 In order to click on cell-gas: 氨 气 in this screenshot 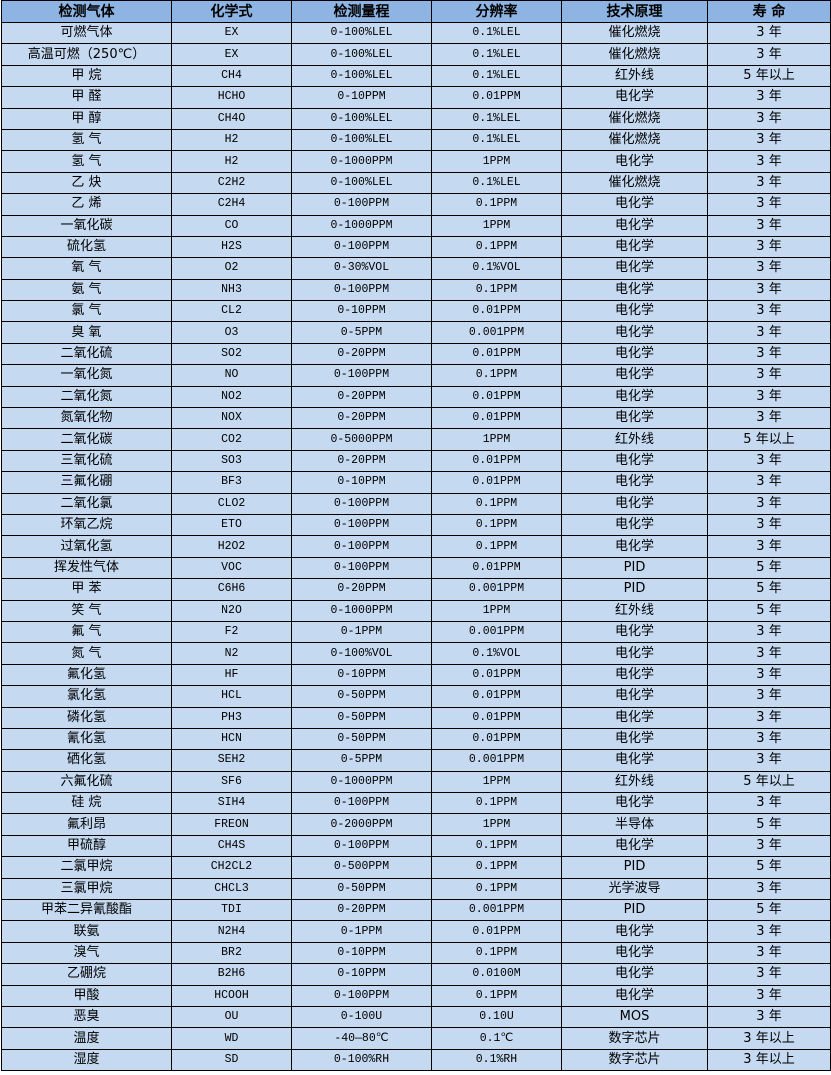, I will do `click(86, 290)`.